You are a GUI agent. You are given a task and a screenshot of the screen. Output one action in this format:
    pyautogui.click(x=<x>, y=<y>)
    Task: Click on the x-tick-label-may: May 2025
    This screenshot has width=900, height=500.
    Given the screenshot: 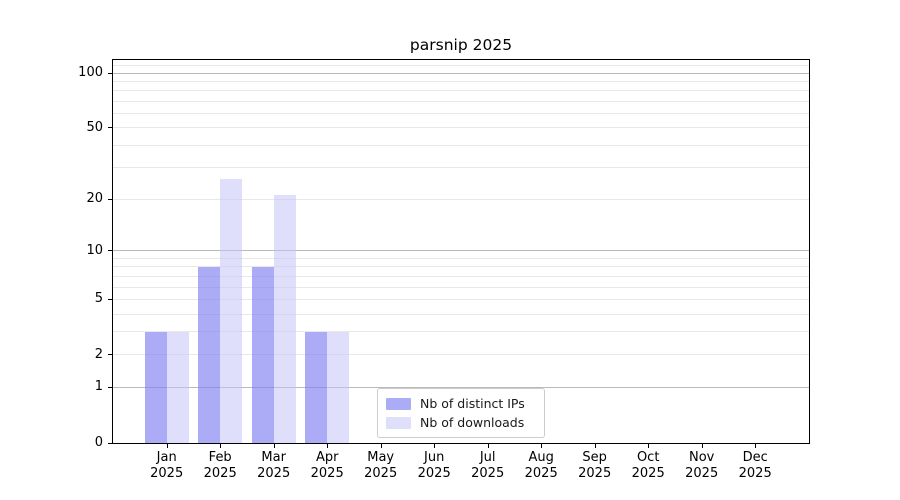 What is the action you would take?
    pyautogui.click(x=380, y=465)
    